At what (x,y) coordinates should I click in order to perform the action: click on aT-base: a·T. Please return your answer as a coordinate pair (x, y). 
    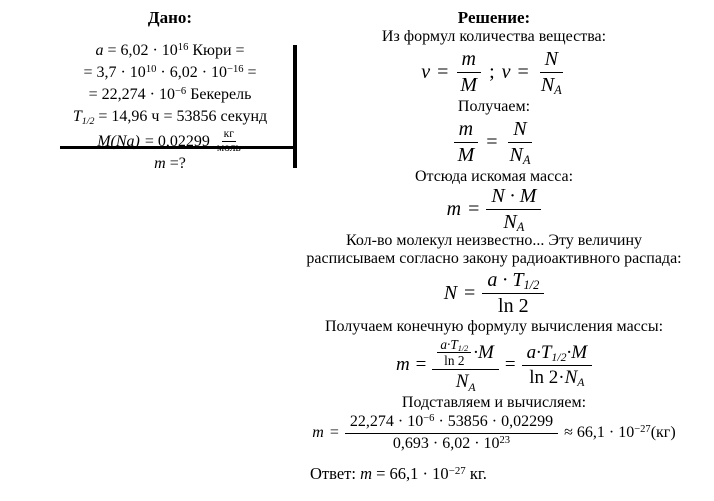
    Looking at the image, I should click on (449, 344).